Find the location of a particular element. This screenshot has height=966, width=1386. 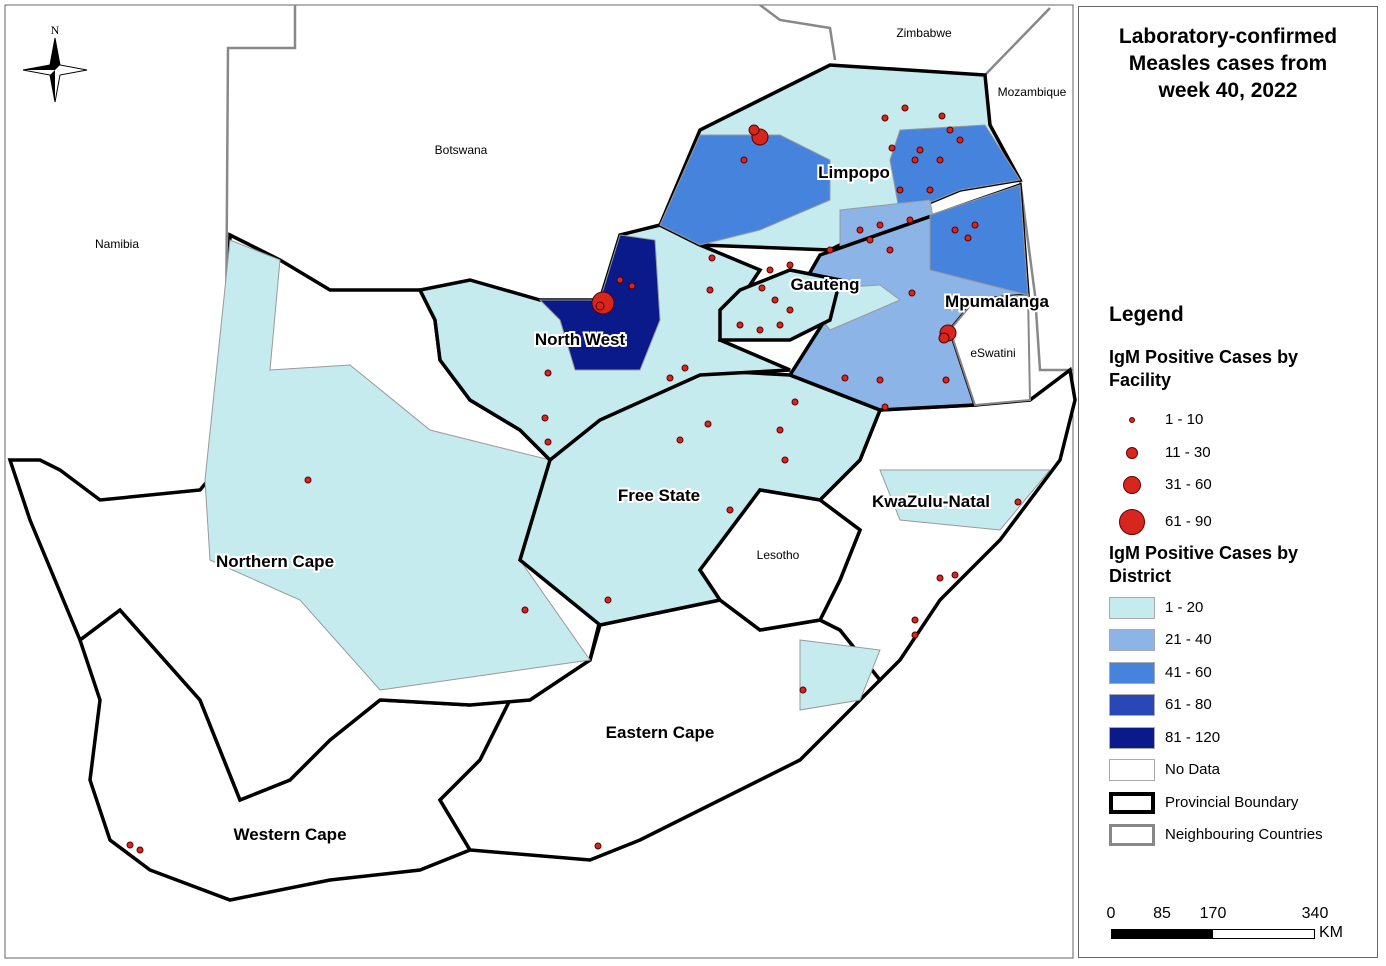

facility-title: IgM Positive Cases by Facility is located at coordinates (1204, 368).